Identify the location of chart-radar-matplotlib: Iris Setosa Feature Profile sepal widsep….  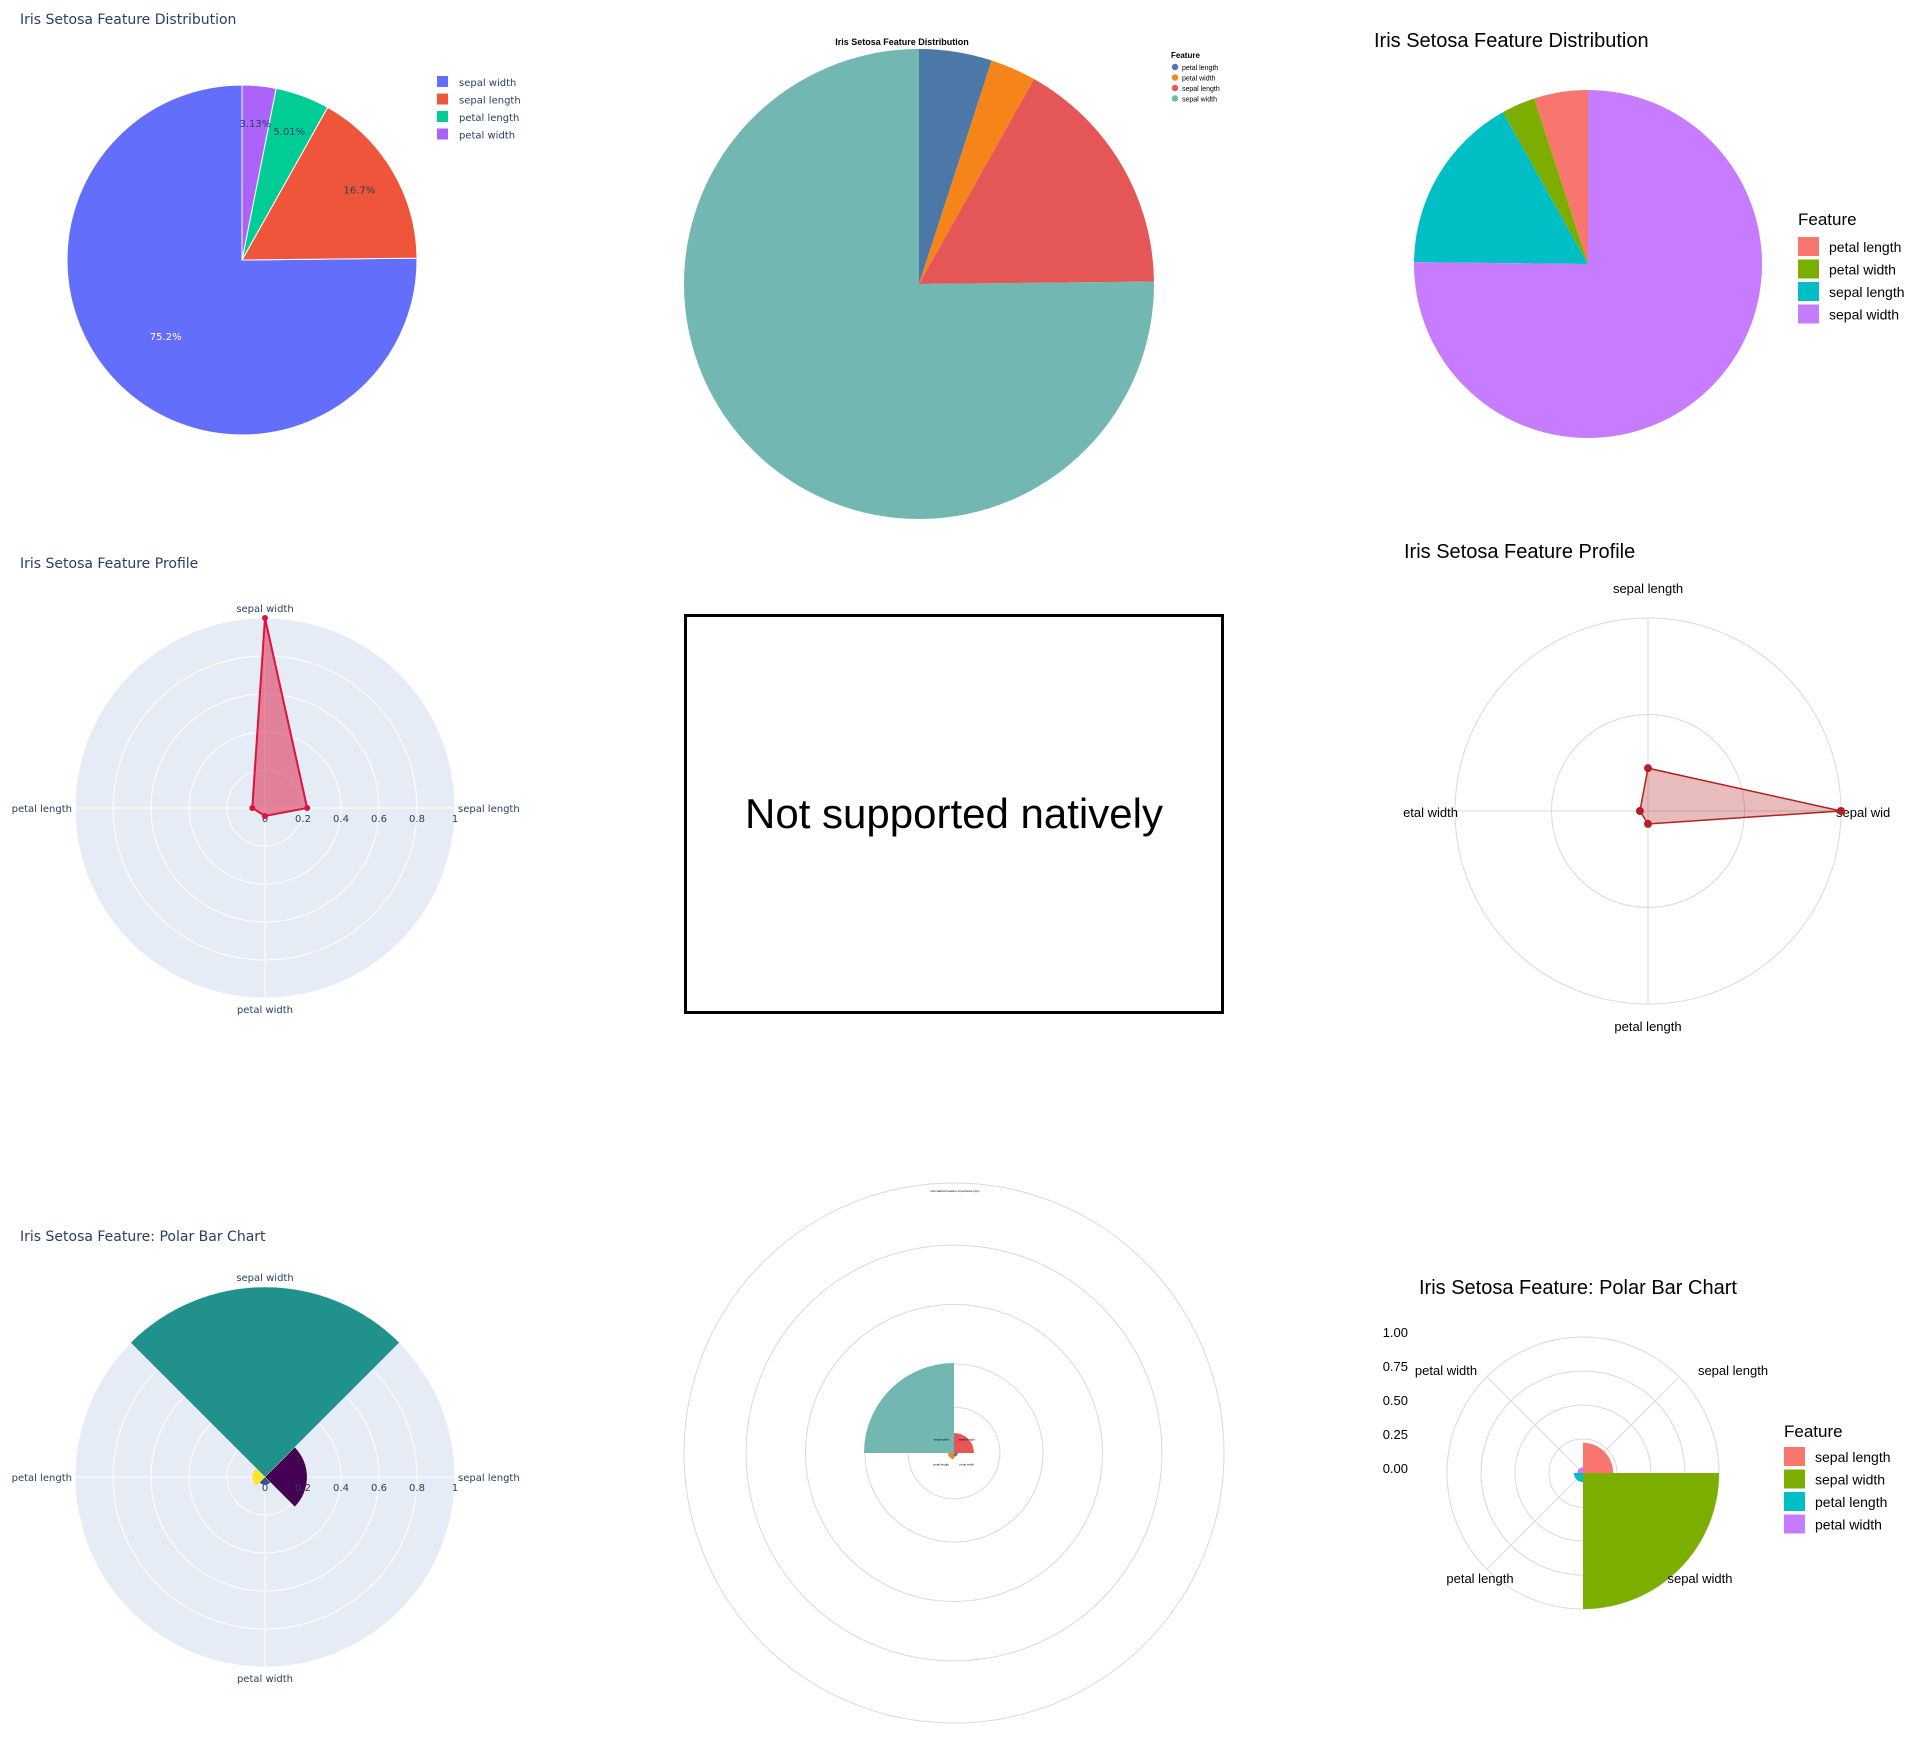
(1646, 787).